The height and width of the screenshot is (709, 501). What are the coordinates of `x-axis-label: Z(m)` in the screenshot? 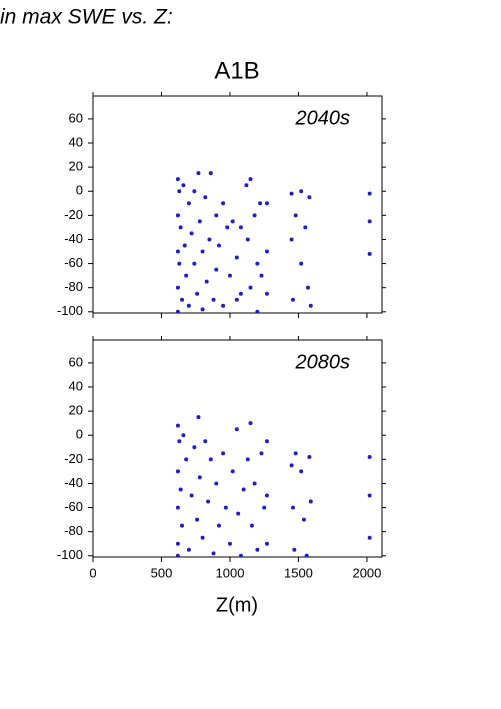 It's located at (237, 605).